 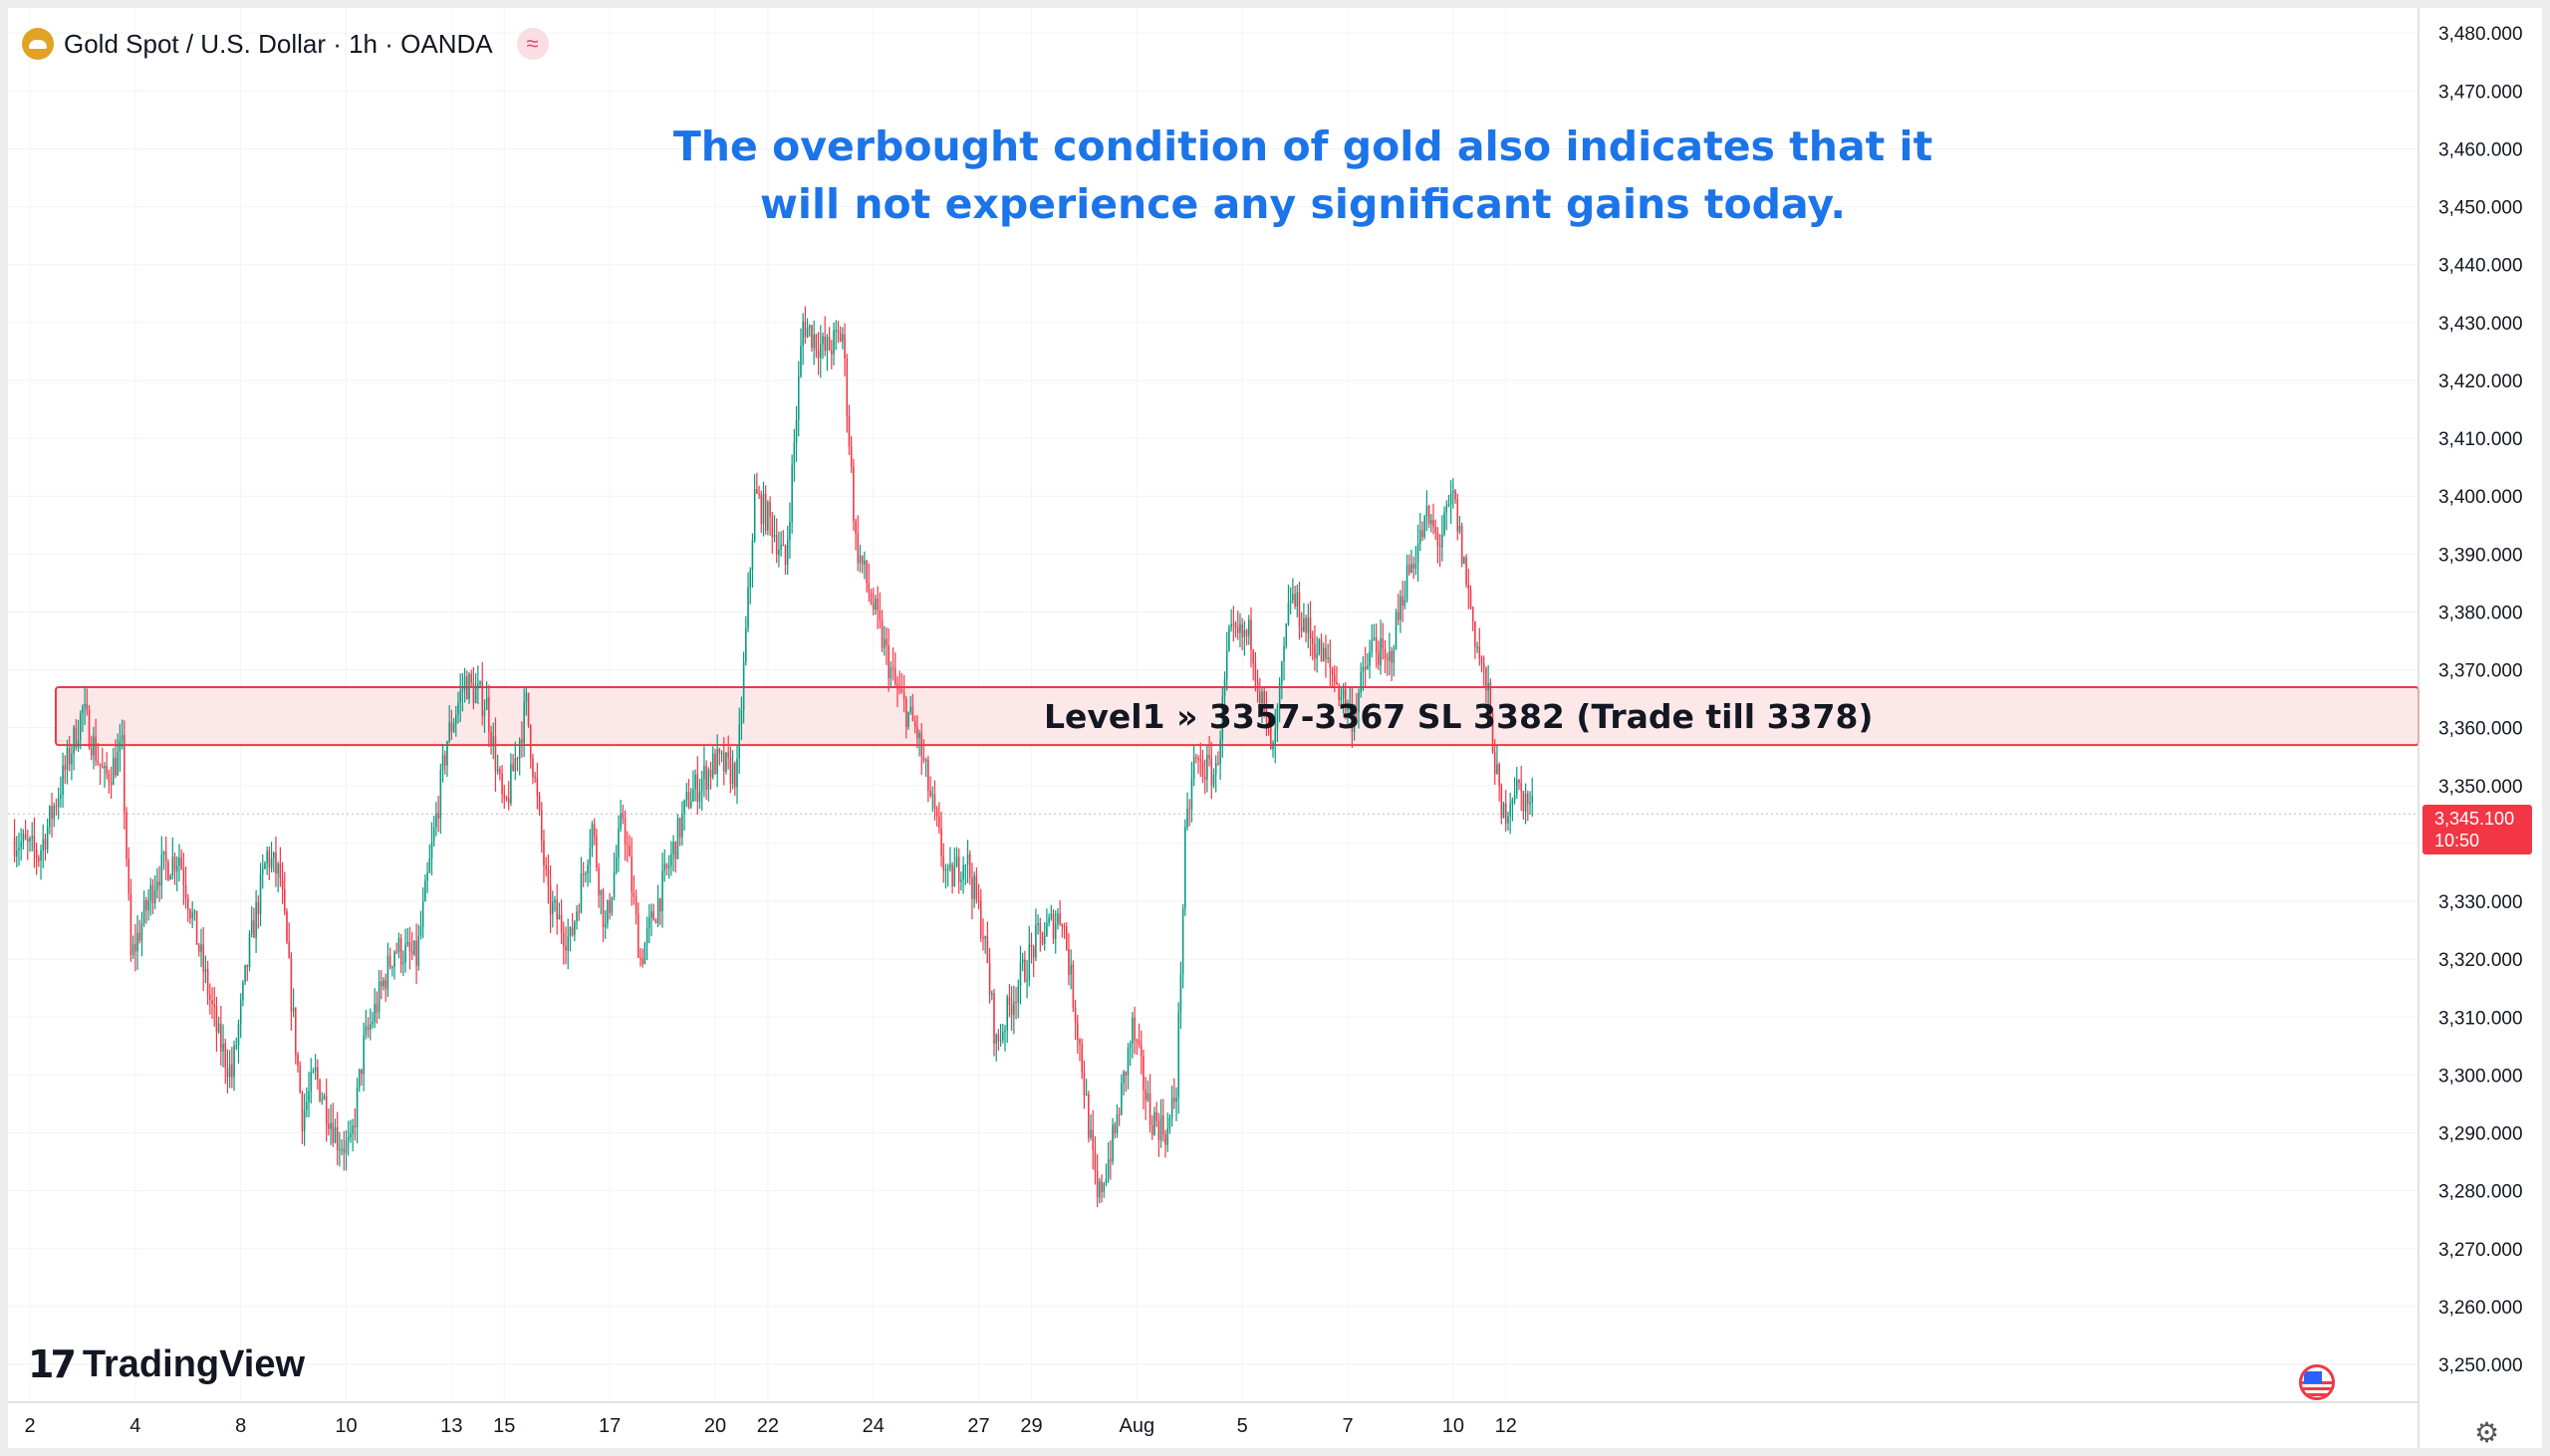 What do you see at coordinates (2480, 1076) in the screenshot?
I see `y-tick-label: 3,300.000` at bounding box center [2480, 1076].